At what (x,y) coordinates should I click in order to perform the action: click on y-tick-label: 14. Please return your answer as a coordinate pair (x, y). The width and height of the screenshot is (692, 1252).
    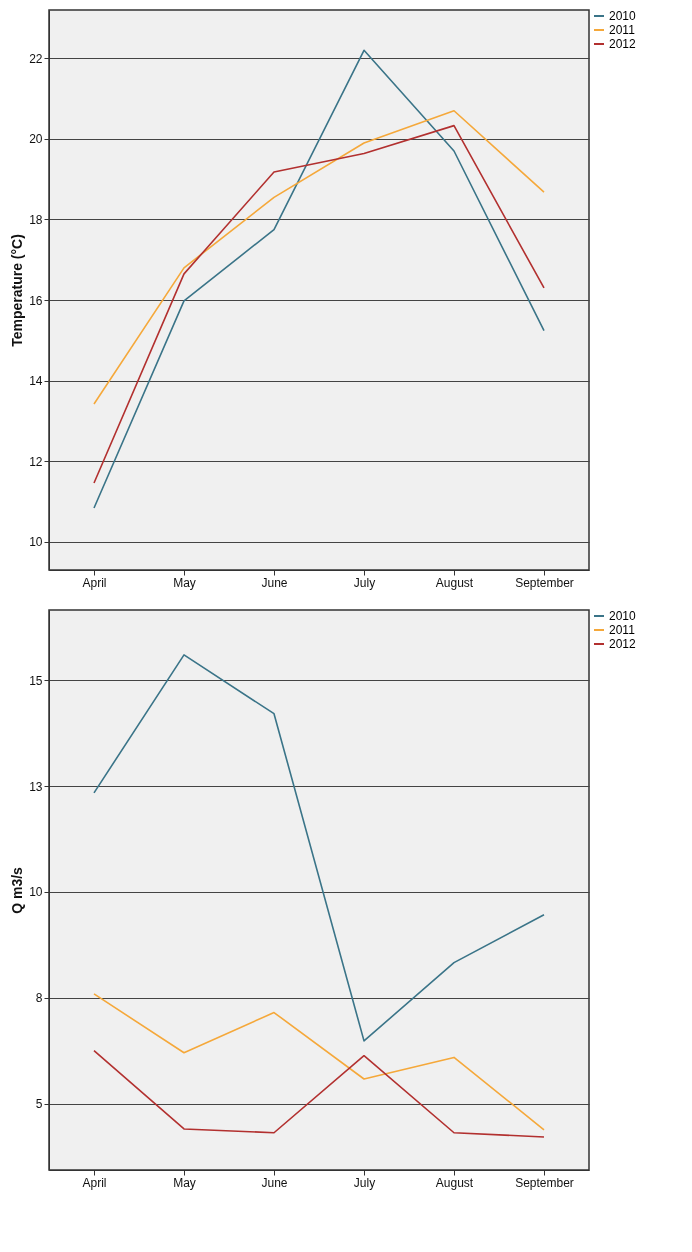
    Looking at the image, I should click on (36, 381).